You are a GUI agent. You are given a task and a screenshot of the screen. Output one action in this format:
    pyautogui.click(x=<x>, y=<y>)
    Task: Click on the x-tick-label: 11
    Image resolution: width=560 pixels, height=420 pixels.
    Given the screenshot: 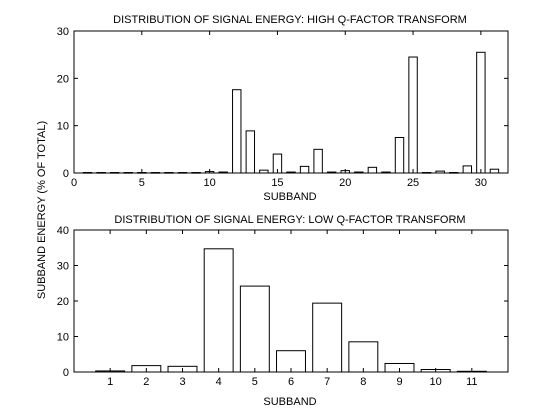 What is the action you would take?
    pyautogui.click(x=471, y=382)
    